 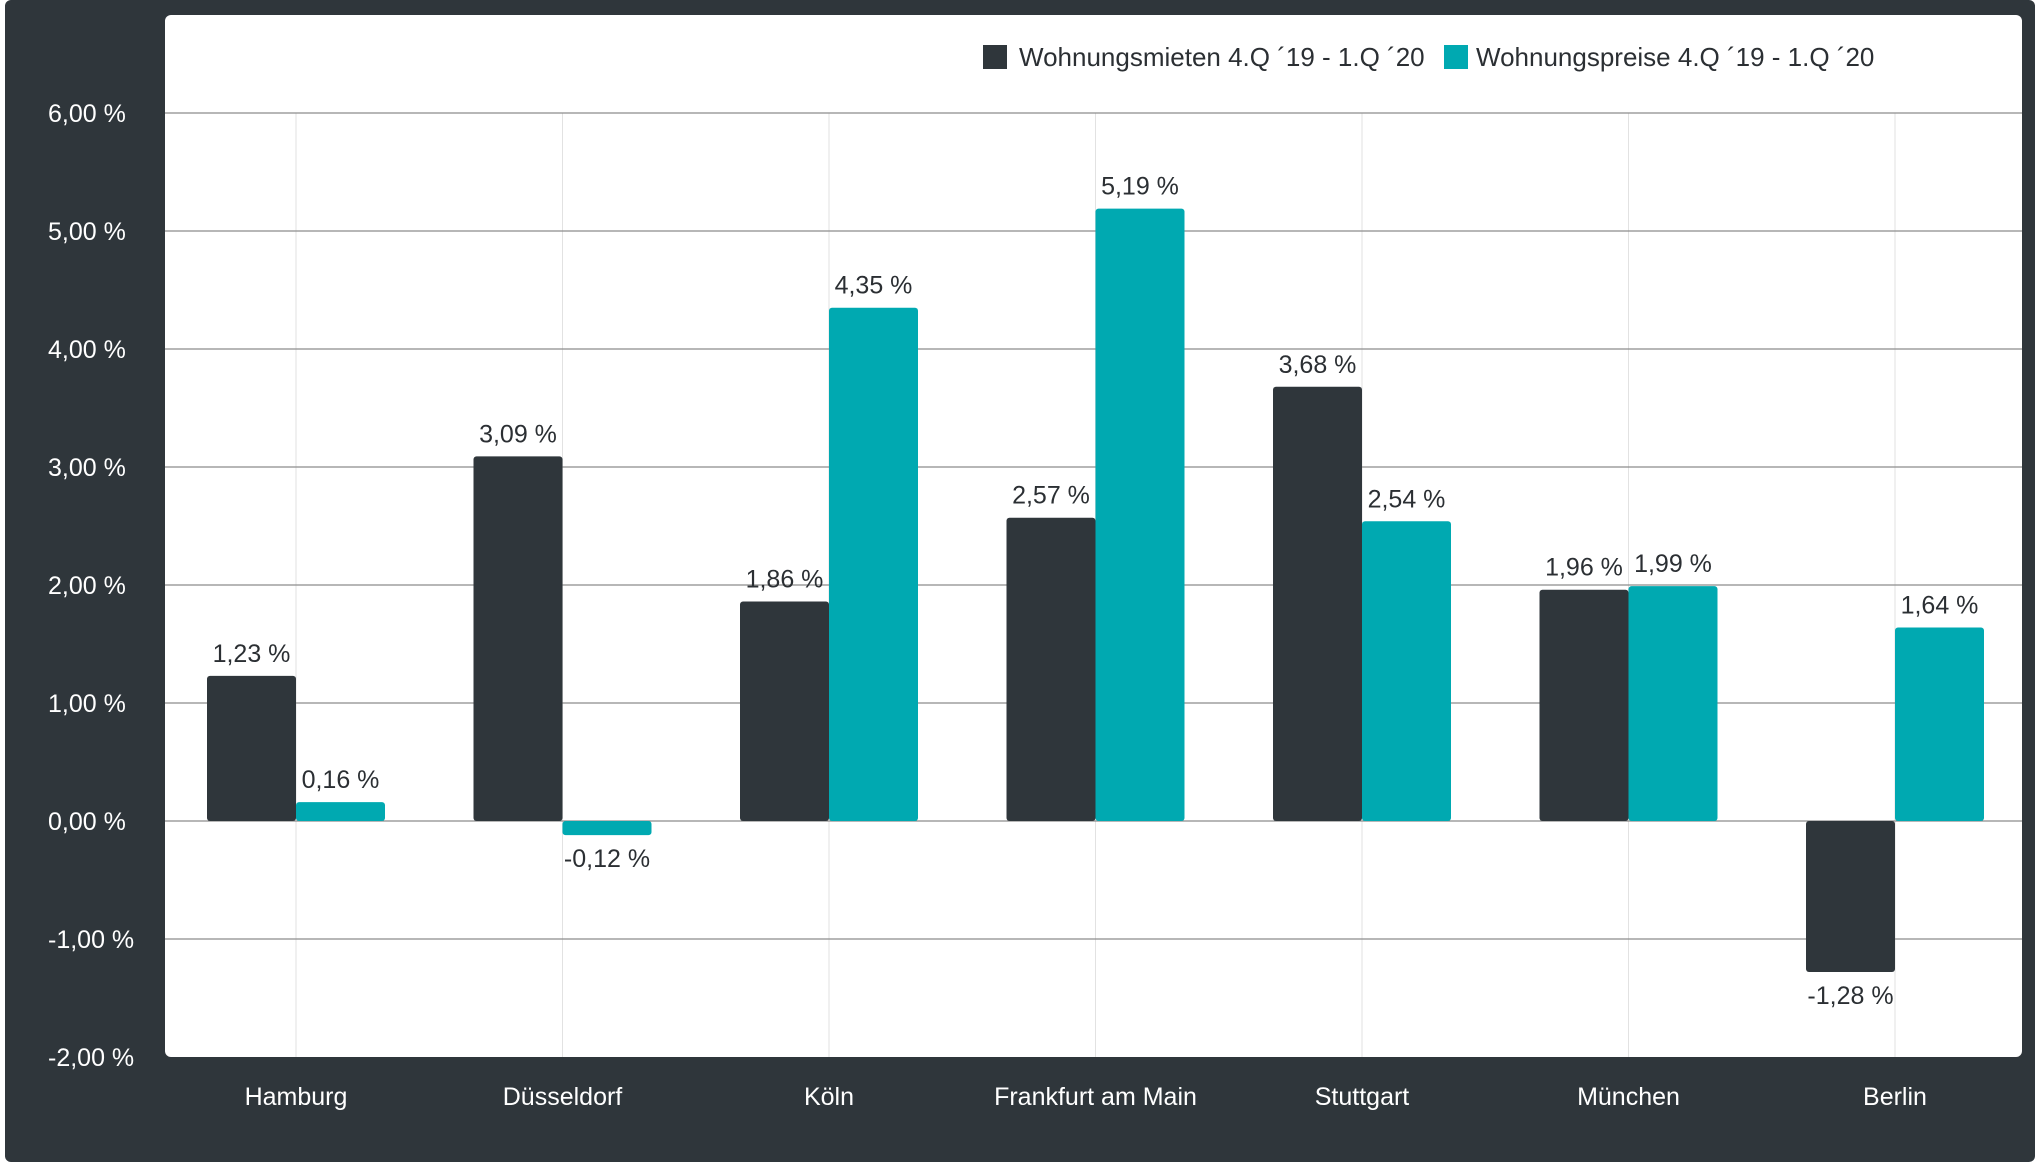 What do you see at coordinates (1628, 1097) in the screenshot?
I see `x-tick-label: München` at bounding box center [1628, 1097].